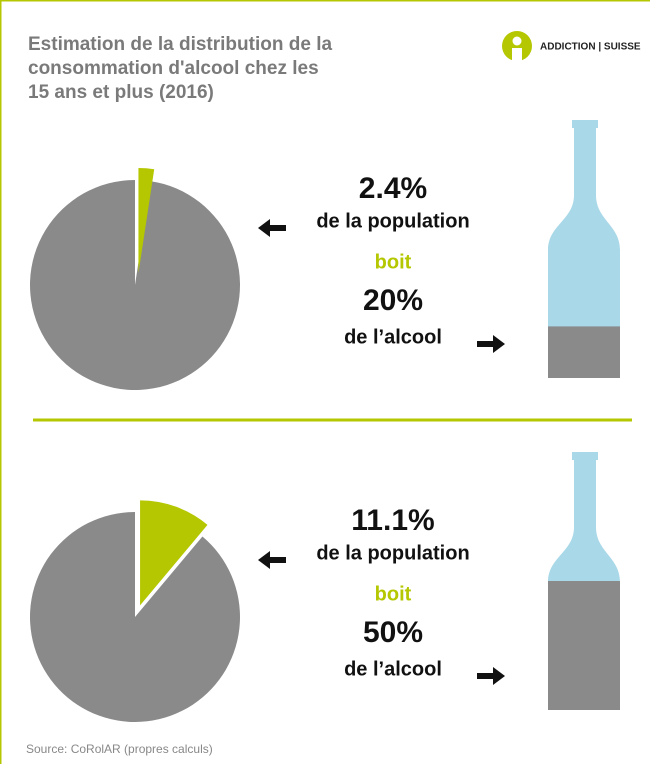 This screenshot has height=764, width=650. I want to click on population-value: 11.1%, so click(392, 520).